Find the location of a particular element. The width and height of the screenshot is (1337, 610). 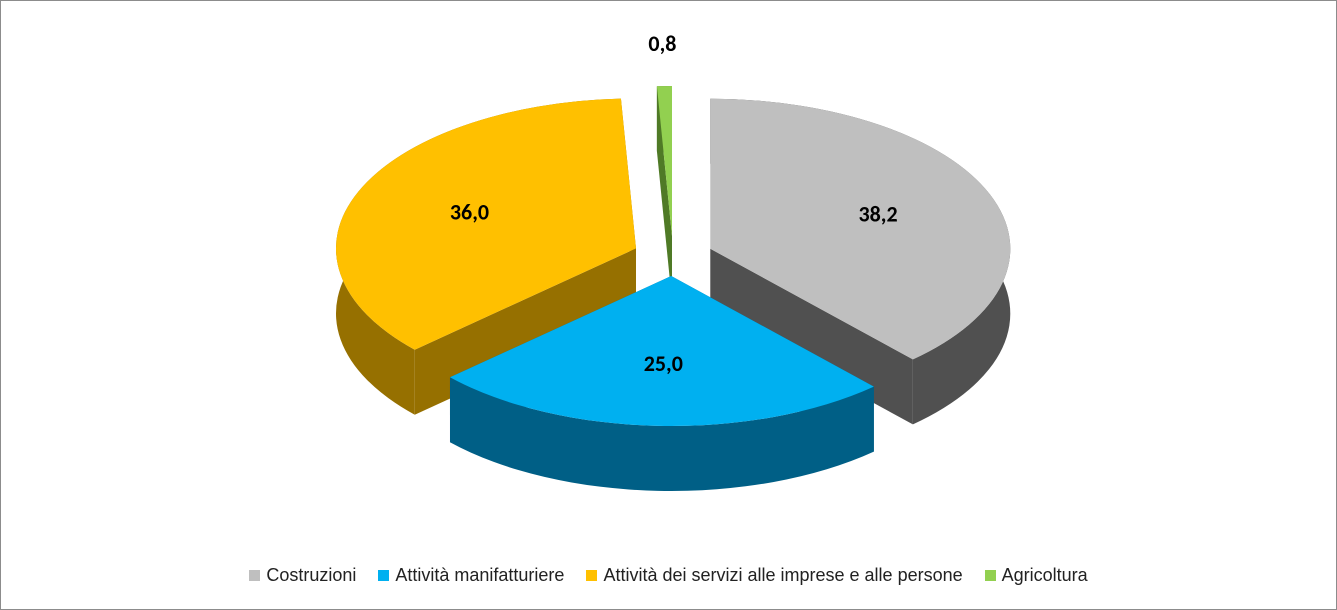

legend-label: Agricoltura is located at coordinates (1044, 575).